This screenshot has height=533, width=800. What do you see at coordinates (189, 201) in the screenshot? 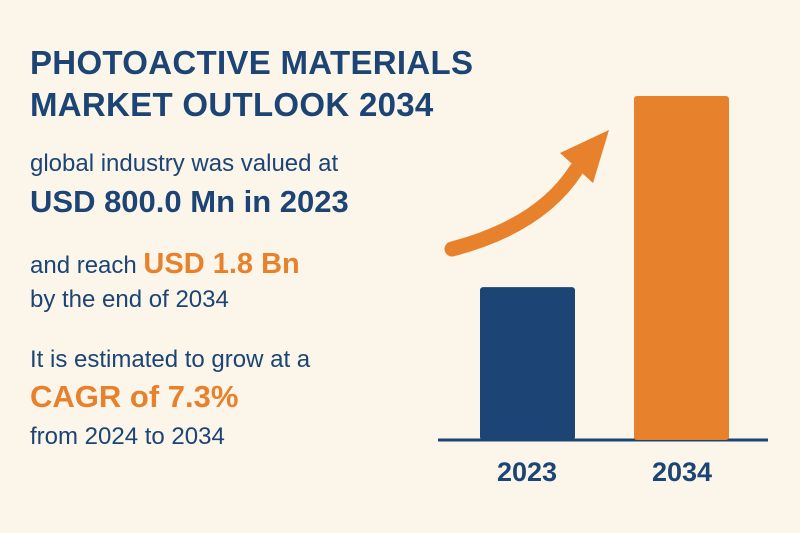
I see `valued-amount: USD 800.0 Mn in 2023` at bounding box center [189, 201].